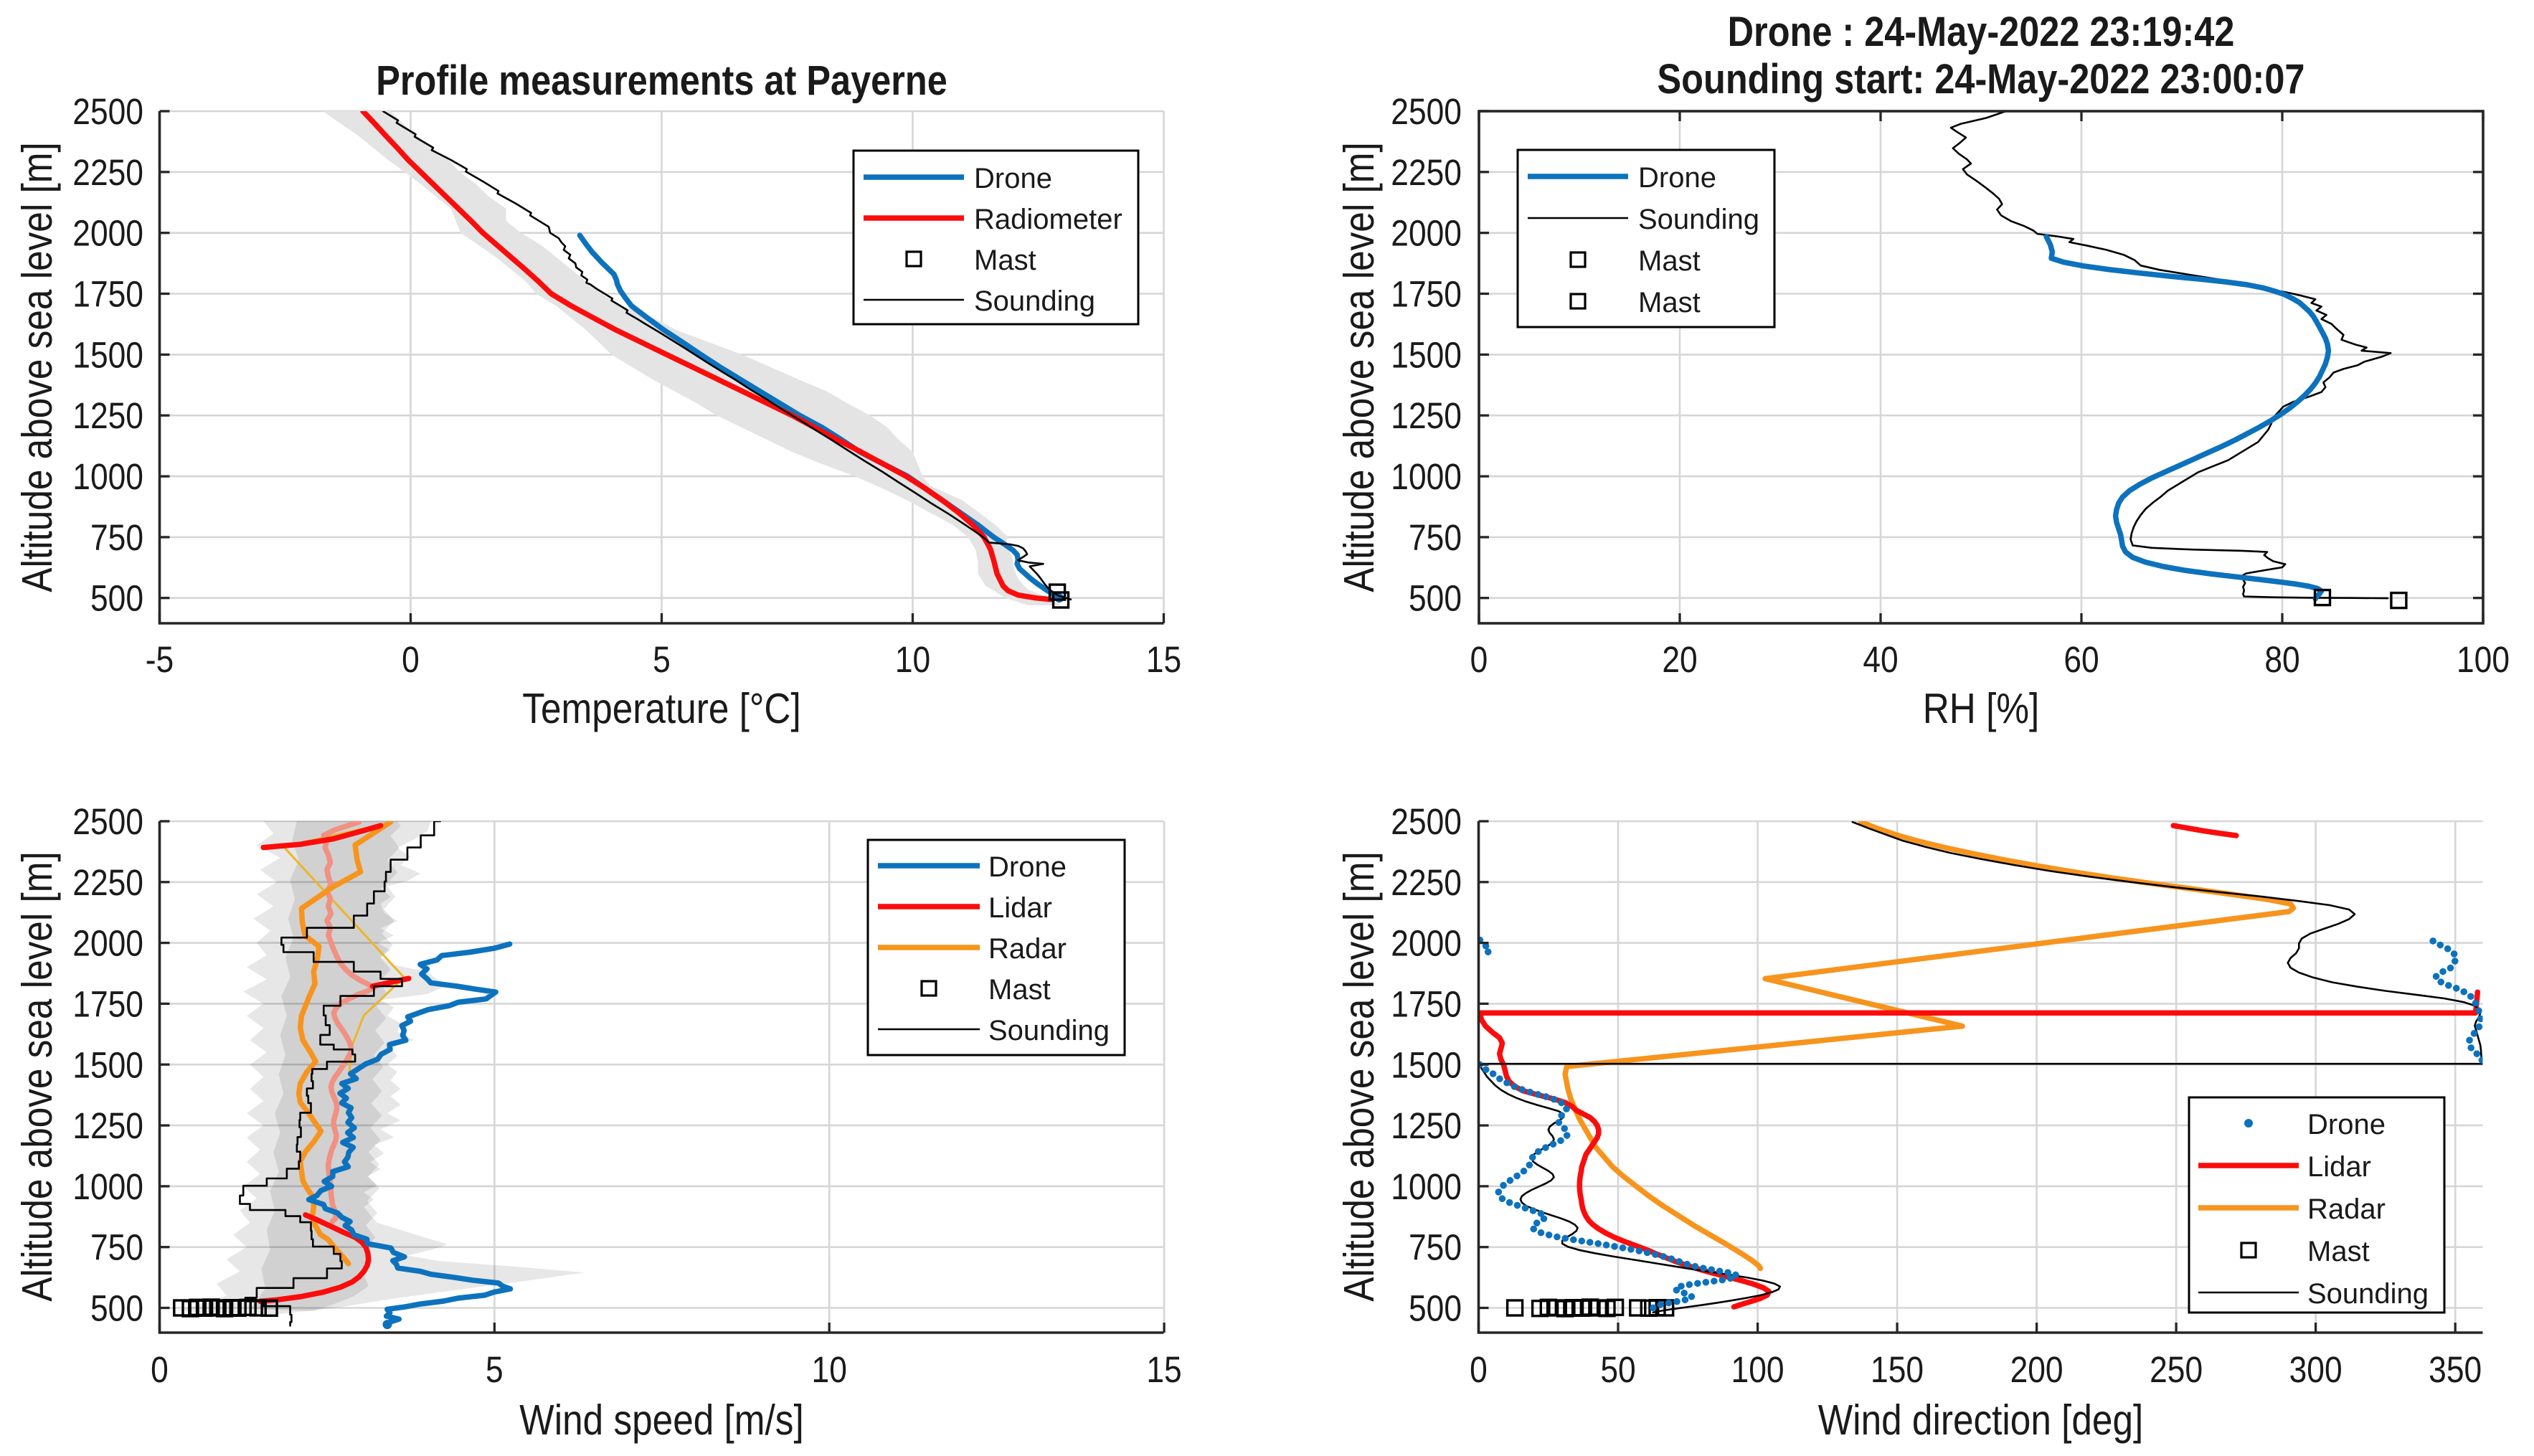 Image resolution: width=2534 pixels, height=1456 pixels. What do you see at coordinates (2281, 660) in the screenshot?
I see `svg-text: 80` at bounding box center [2281, 660].